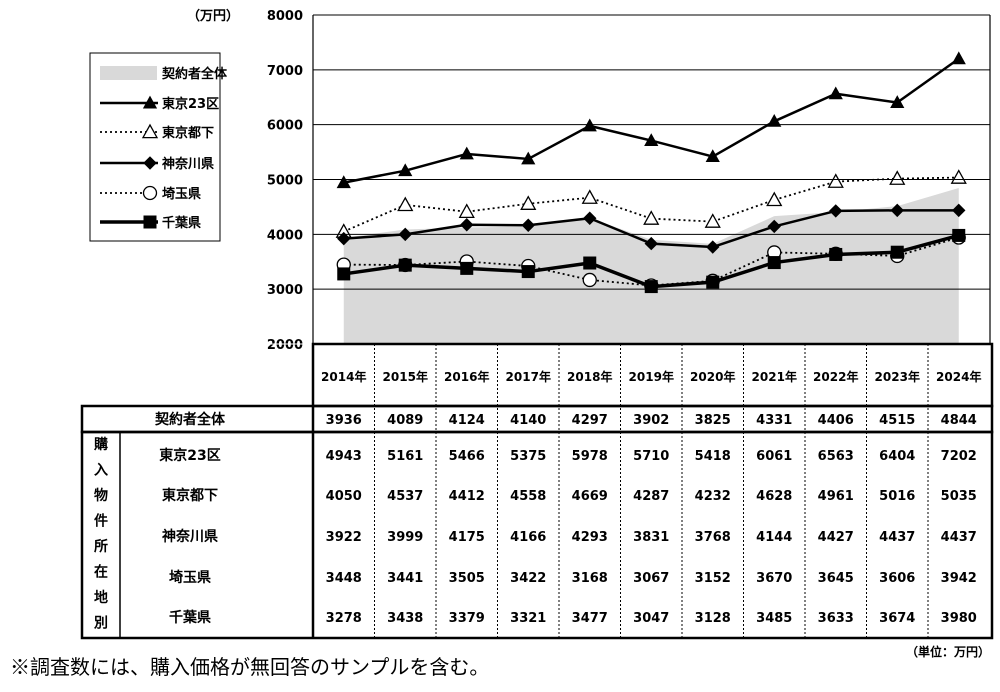 The height and width of the screenshot is (692, 1000). Describe the element at coordinates (713, 496) in the screenshot. I see `table-cell: 4232` at that location.